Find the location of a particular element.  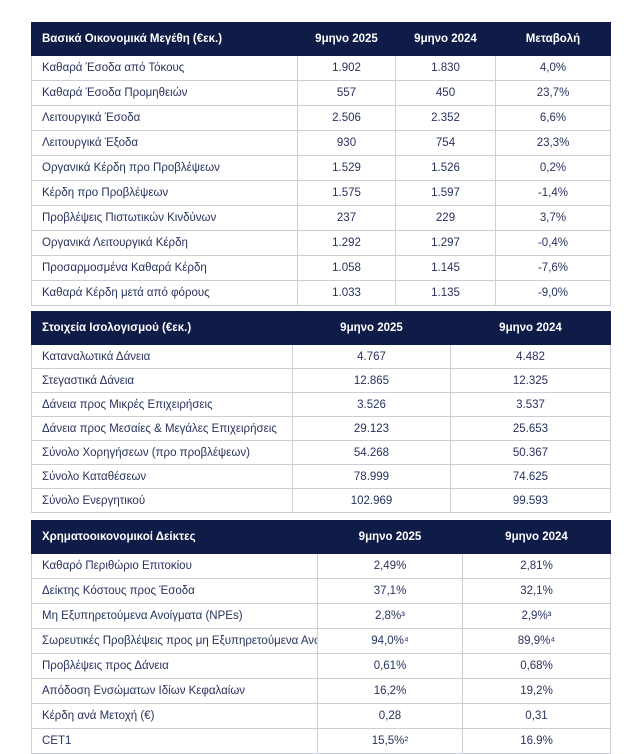

cell-9m2024: 754 is located at coordinates (445, 143).